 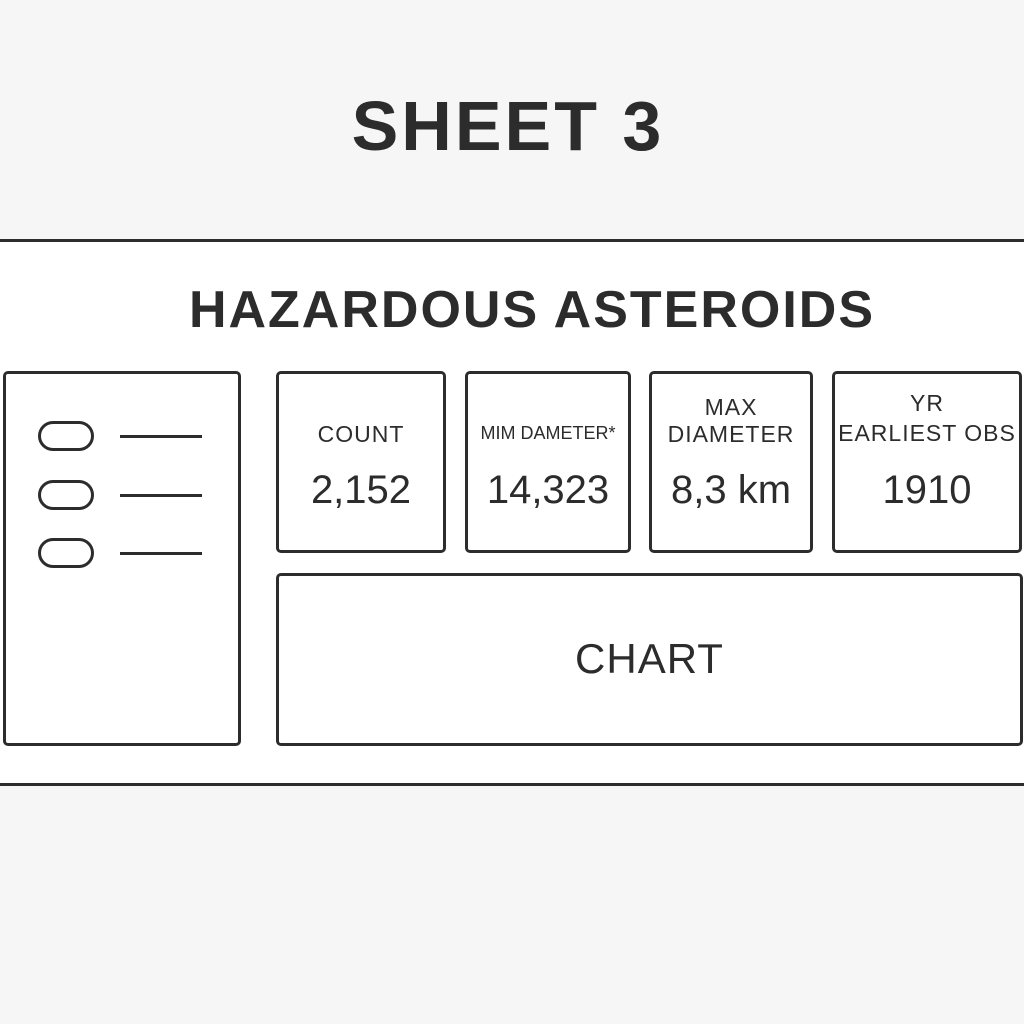 What do you see at coordinates (548, 462) in the screenshot?
I see `kpi-min-diameter-card: MIM DAMETER* 14,323` at bounding box center [548, 462].